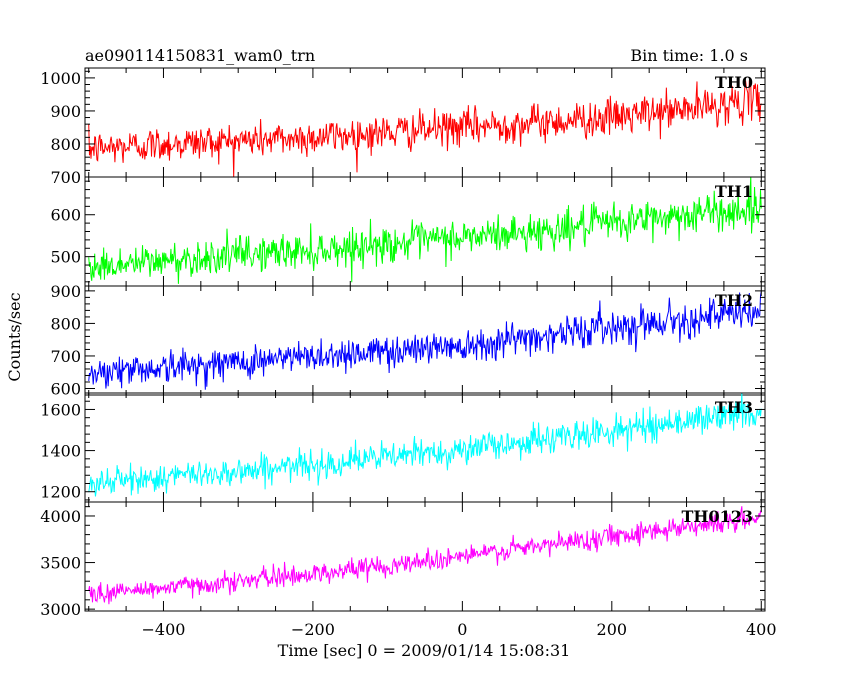 The width and height of the screenshot is (850, 680). Describe the element at coordinates (734, 300) in the screenshot. I see `series-label: TH2` at that location.